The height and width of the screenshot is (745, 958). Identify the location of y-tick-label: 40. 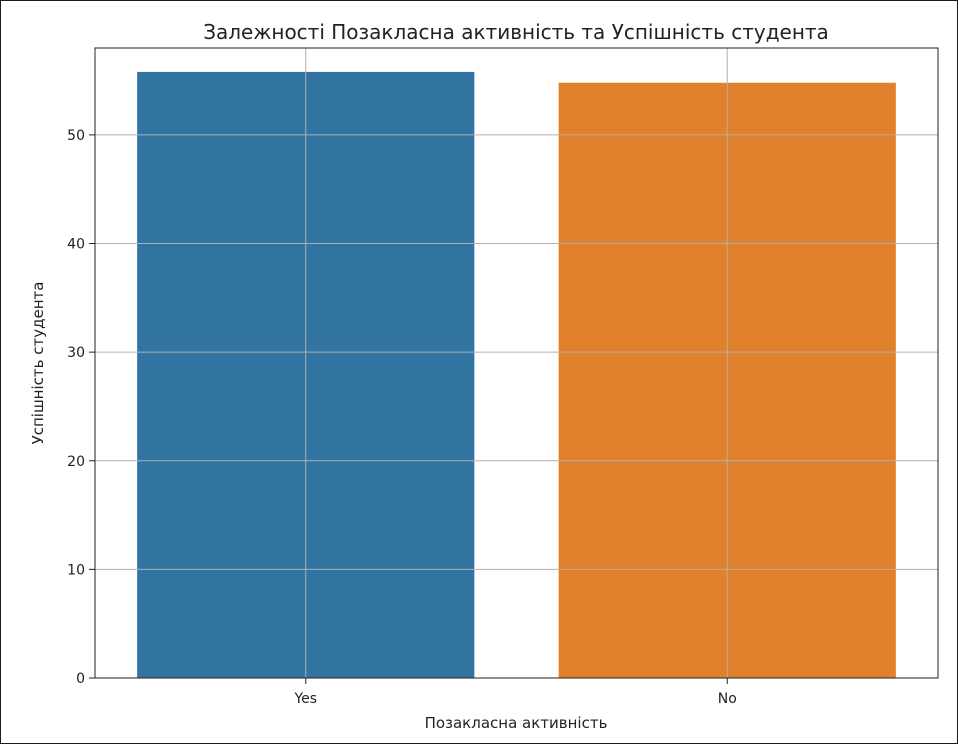
(76, 245).